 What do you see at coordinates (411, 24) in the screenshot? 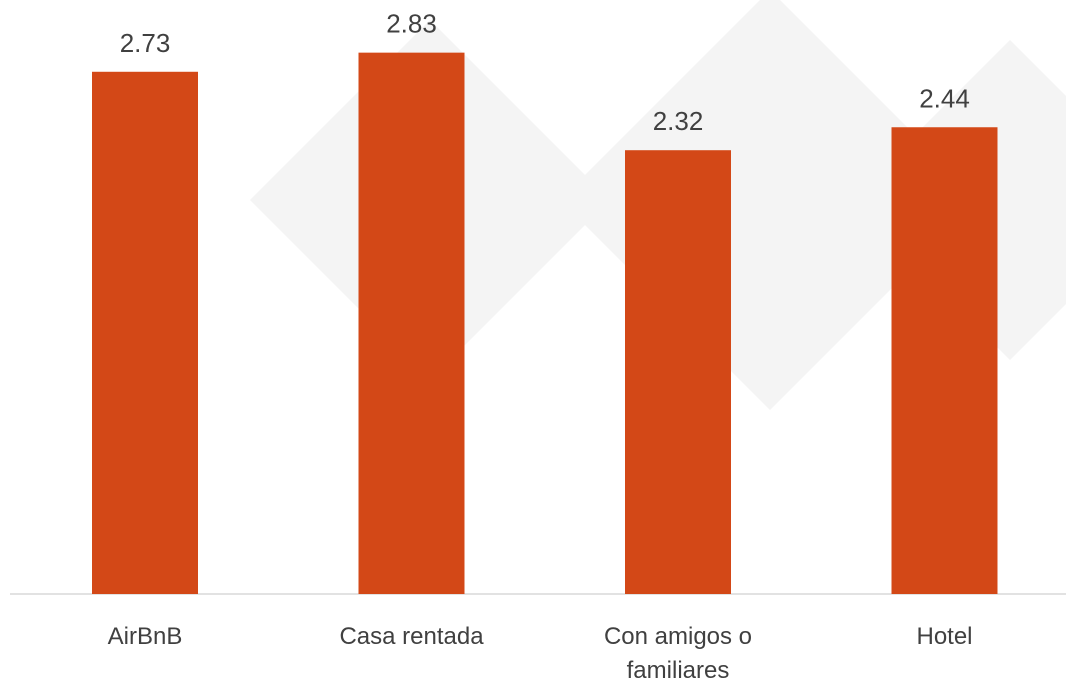
I see `data-label: 2.83` at bounding box center [411, 24].